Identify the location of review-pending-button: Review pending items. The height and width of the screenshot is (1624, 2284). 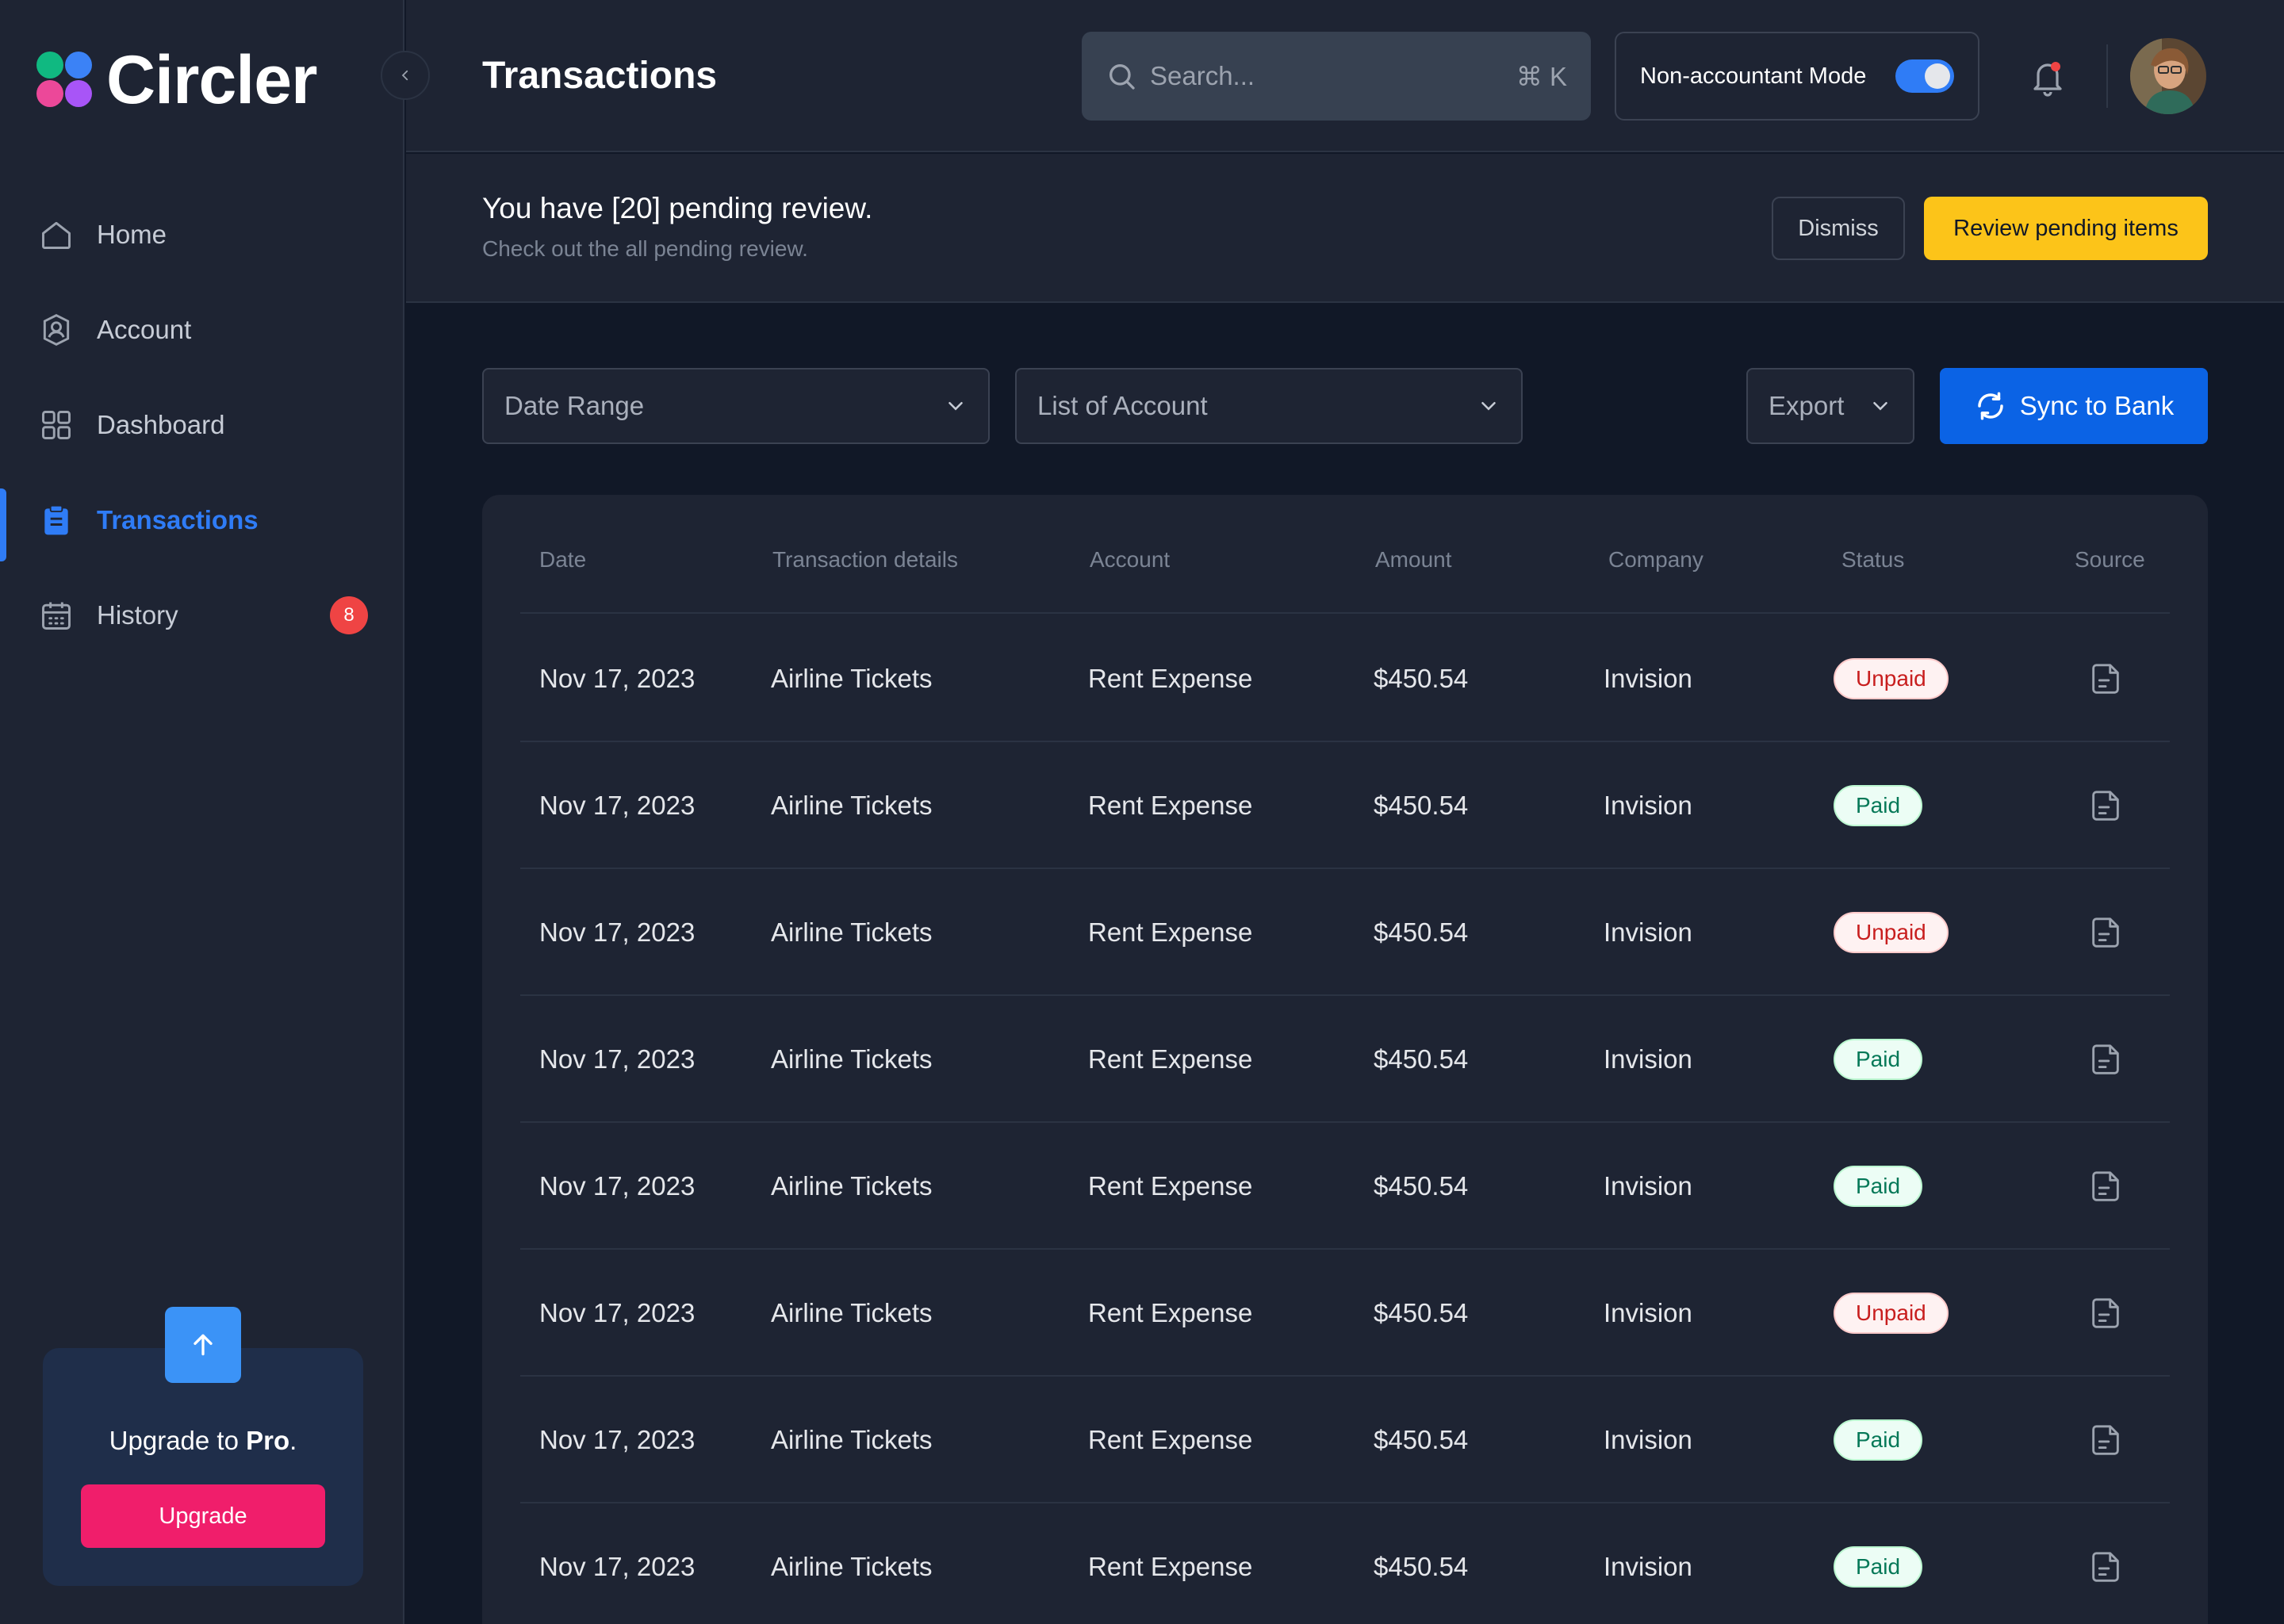
(2066, 228).